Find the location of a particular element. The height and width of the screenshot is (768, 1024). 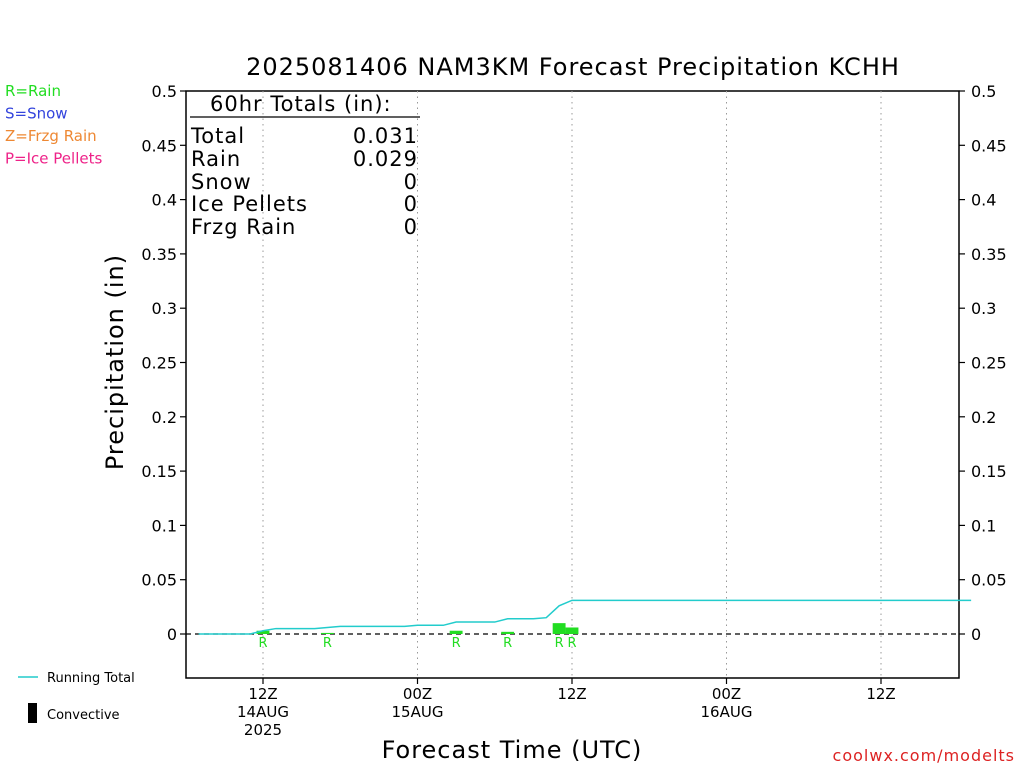

y-tick-label-right: 0.35 is located at coordinates (989, 254).